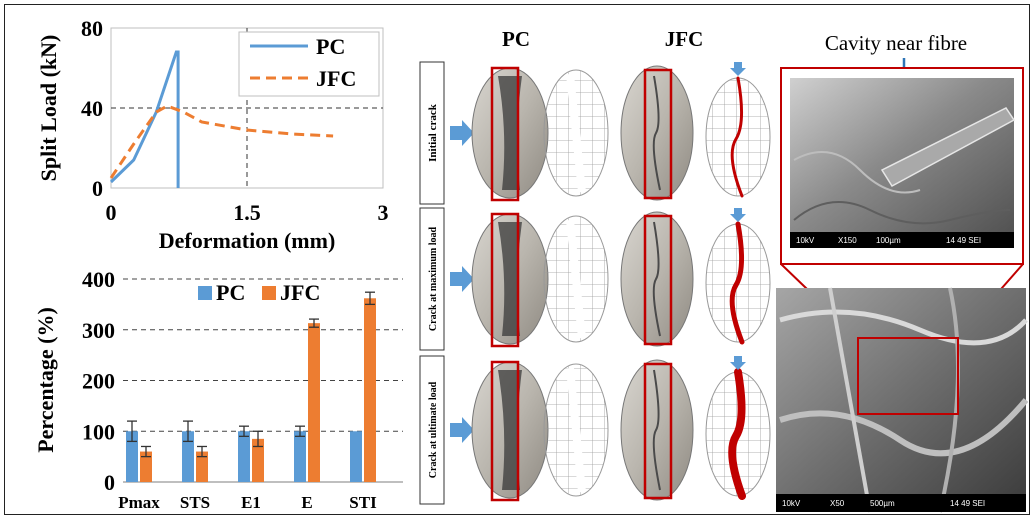  What do you see at coordinates (247, 240) in the screenshot?
I see `x-axis-label: Deformation (mm)` at bounding box center [247, 240].